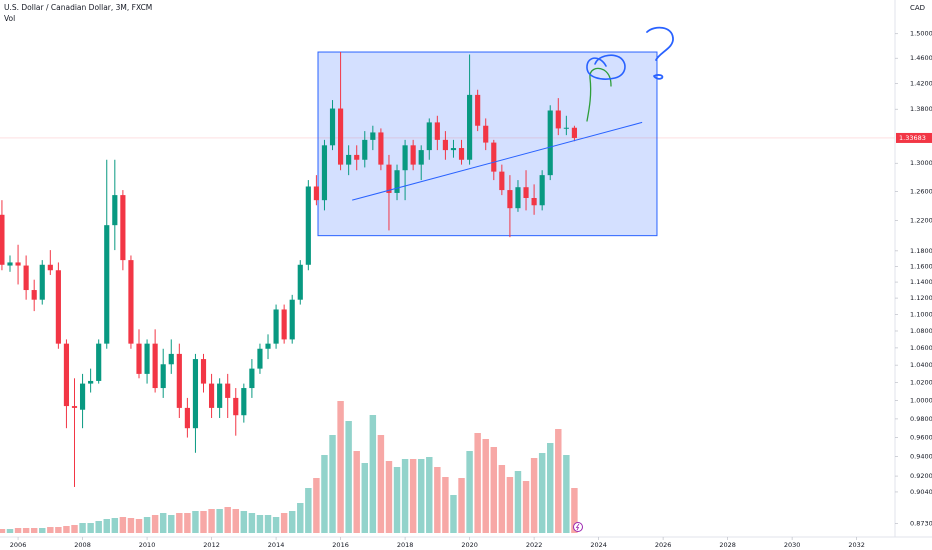 The image size is (932, 550). Describe the element at coordinates (921, 524) in the screenshot. I see `y-tick-label: 0.87300` at that location.